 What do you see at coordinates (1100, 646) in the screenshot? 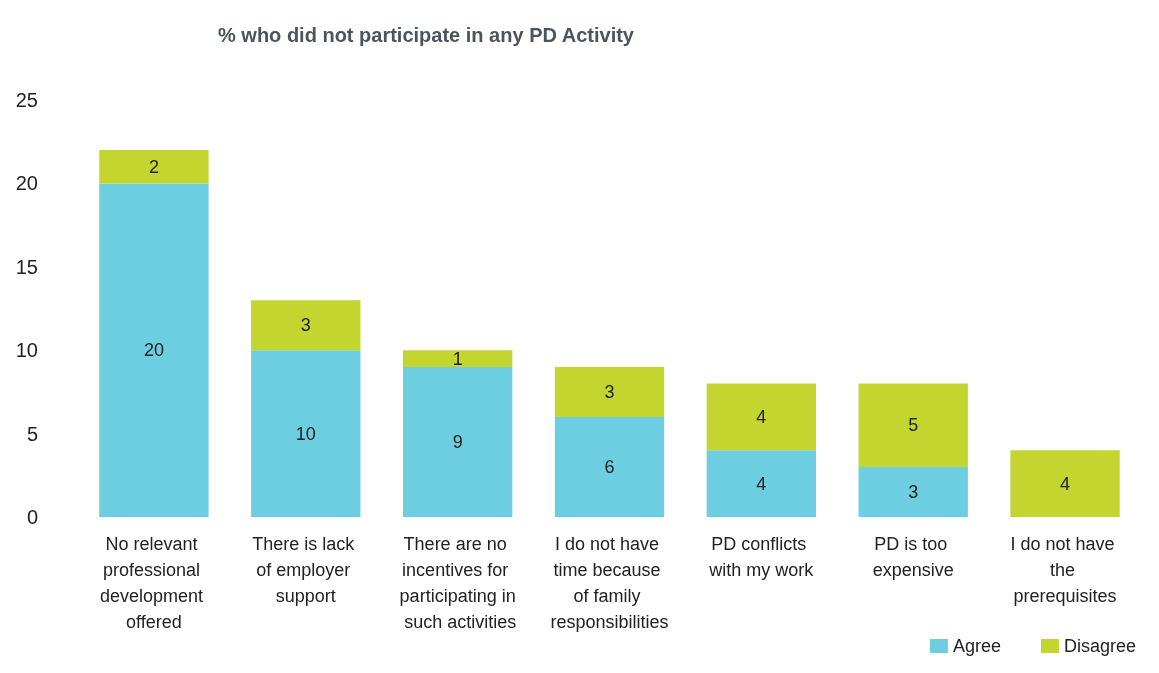
I see `legend-label: Disagree` at bounding box center [1100, 646].